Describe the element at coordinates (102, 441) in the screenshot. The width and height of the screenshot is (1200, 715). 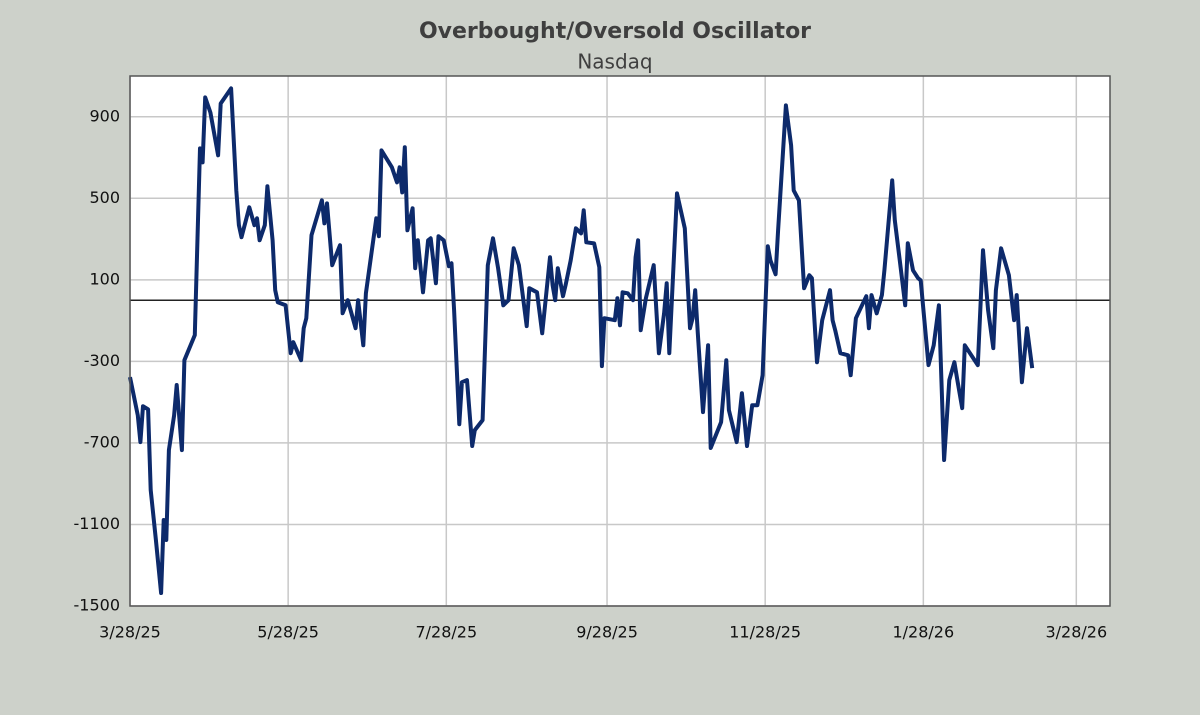
I see `y-tick-label: -700` at that location.